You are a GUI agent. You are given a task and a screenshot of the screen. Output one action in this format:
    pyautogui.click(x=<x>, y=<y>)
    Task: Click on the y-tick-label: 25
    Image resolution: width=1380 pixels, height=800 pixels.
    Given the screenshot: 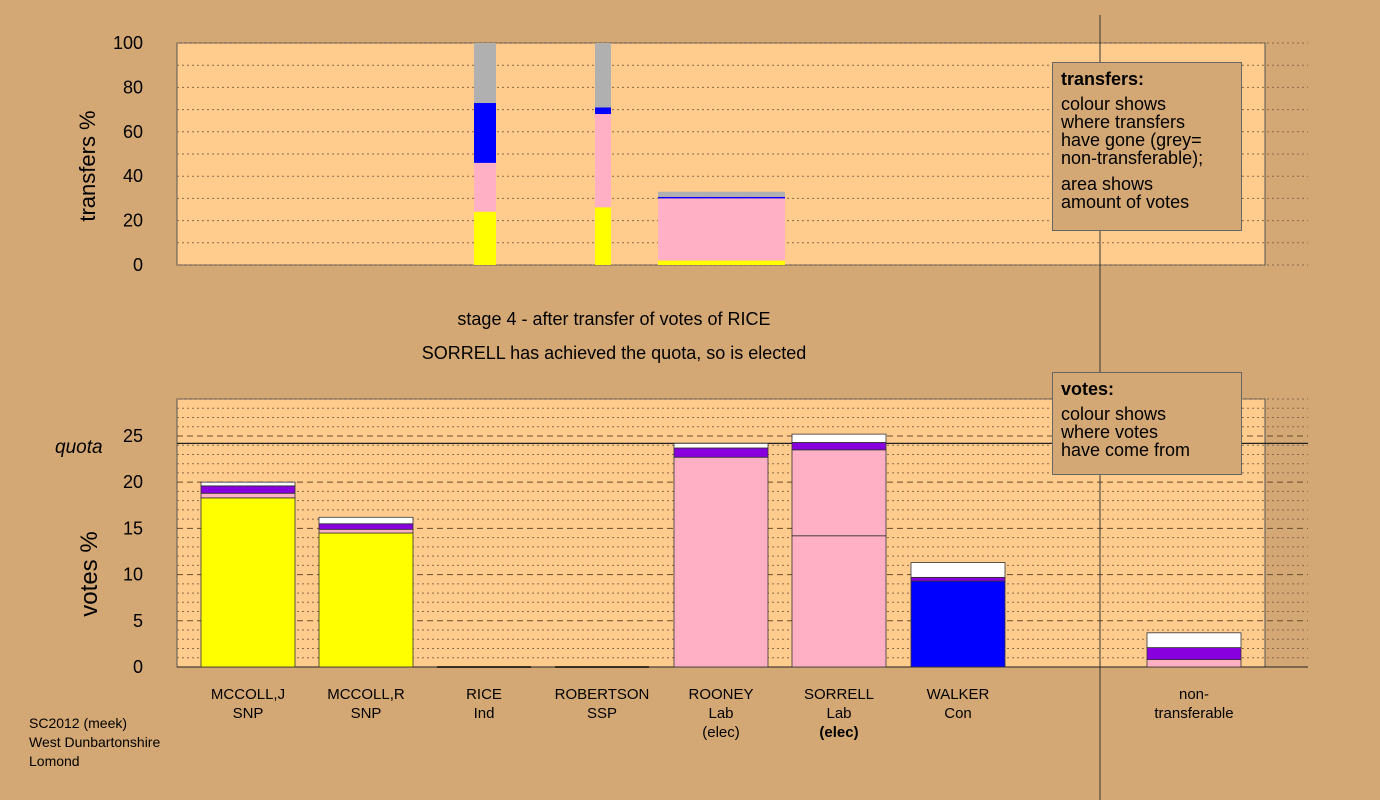 What is the action you would take?
    pyautogui.click(x=133, y=436)
    